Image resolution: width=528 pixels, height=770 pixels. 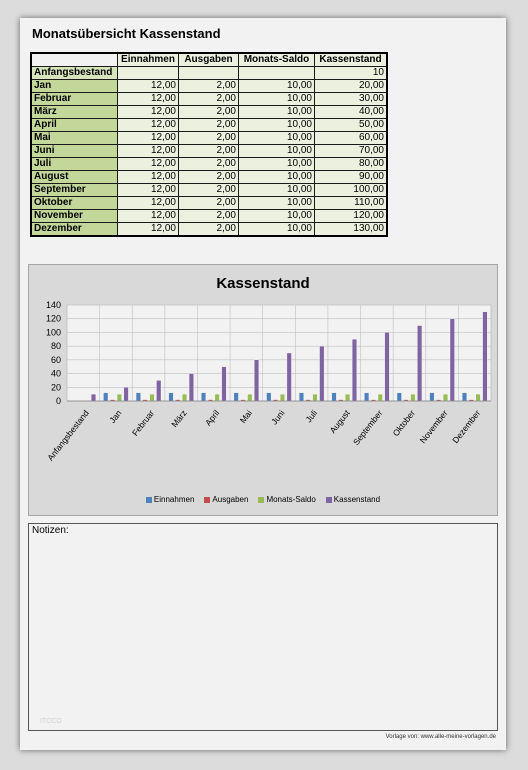 I want to click on cell-kassenstand: 30,00, so click(x=351, y=99).